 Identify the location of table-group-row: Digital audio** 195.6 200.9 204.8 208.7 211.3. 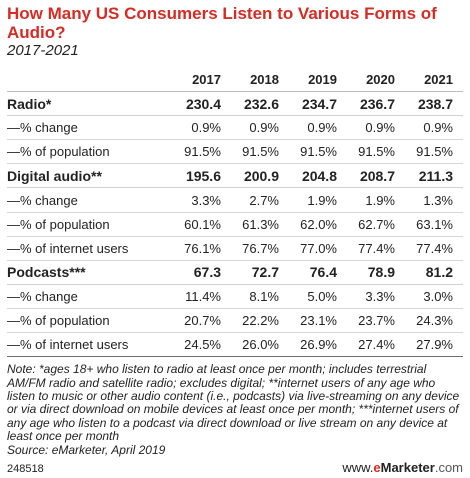
(235, 176).